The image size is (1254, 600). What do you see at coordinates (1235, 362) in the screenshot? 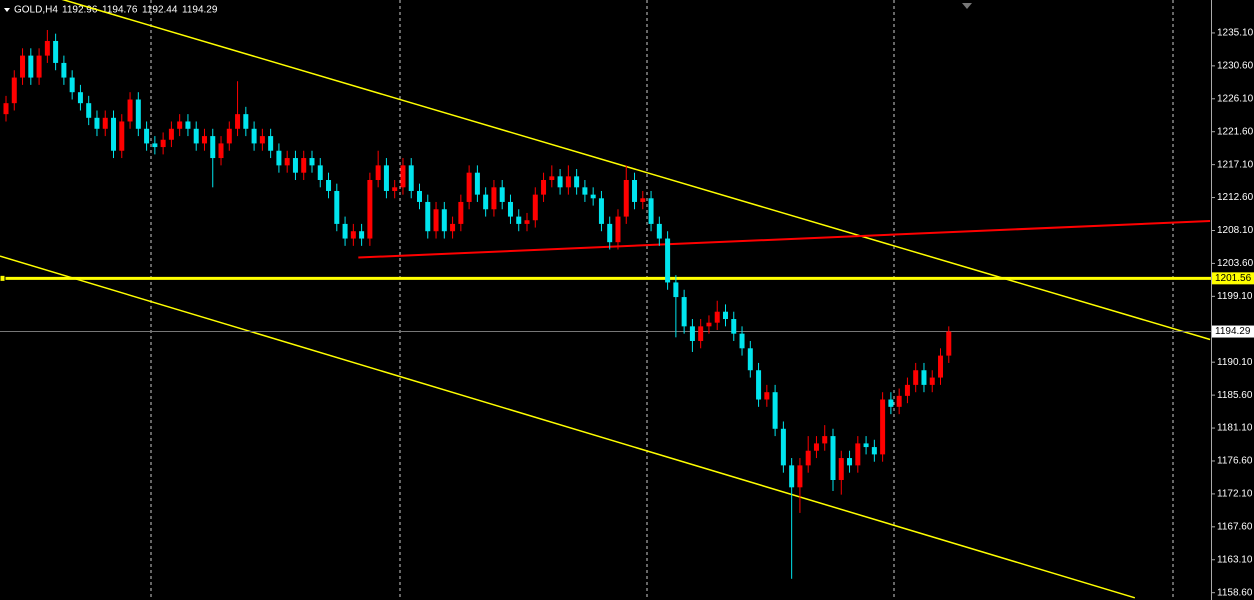
I see `y-tick-label: 1190.10` at bounding box center [1235, 362].